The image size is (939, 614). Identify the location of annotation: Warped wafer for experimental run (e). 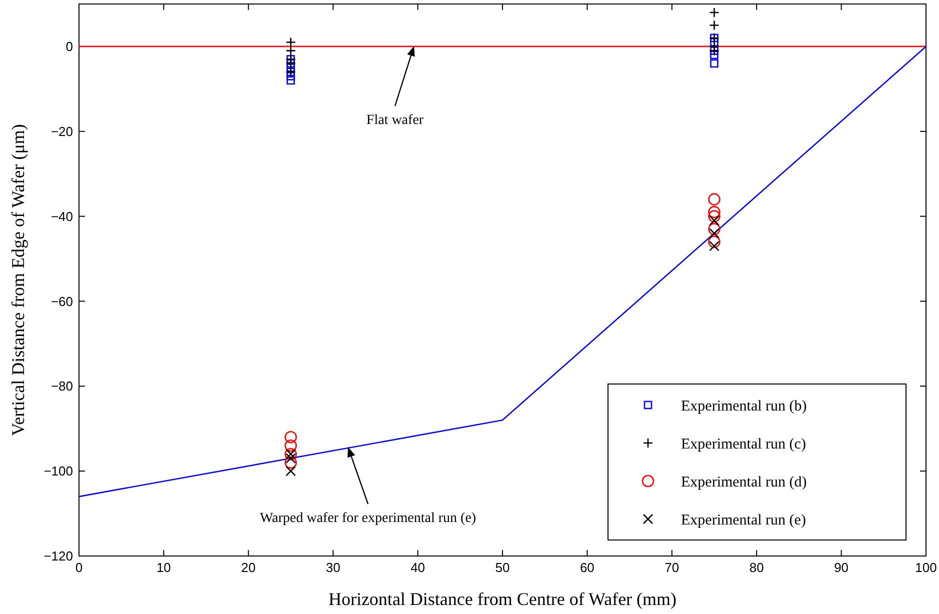
(368, 518).